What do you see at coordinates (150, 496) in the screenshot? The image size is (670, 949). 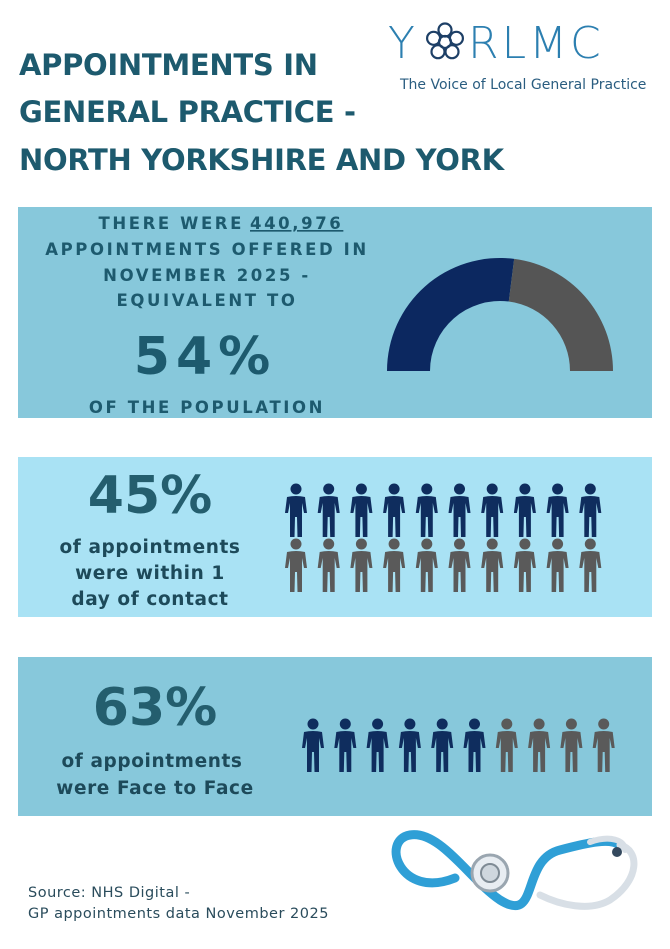 I see `percent: 45%` at bounding box center [150, 496].